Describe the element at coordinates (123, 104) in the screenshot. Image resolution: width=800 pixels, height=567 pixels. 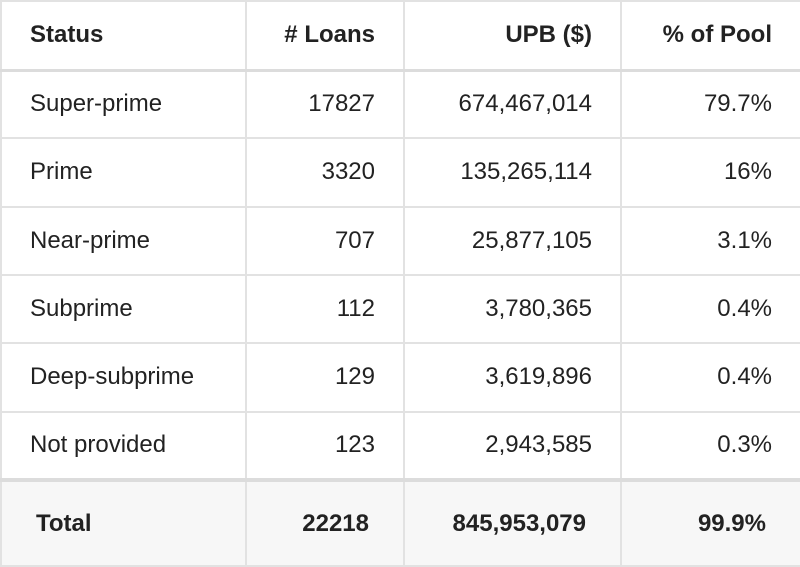
I see `table-cell: Super-prime` at that location.